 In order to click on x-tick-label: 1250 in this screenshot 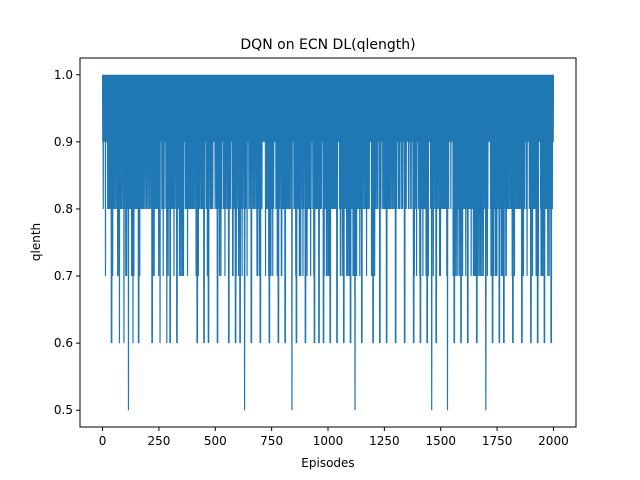, I will do `click(384, 441)`.